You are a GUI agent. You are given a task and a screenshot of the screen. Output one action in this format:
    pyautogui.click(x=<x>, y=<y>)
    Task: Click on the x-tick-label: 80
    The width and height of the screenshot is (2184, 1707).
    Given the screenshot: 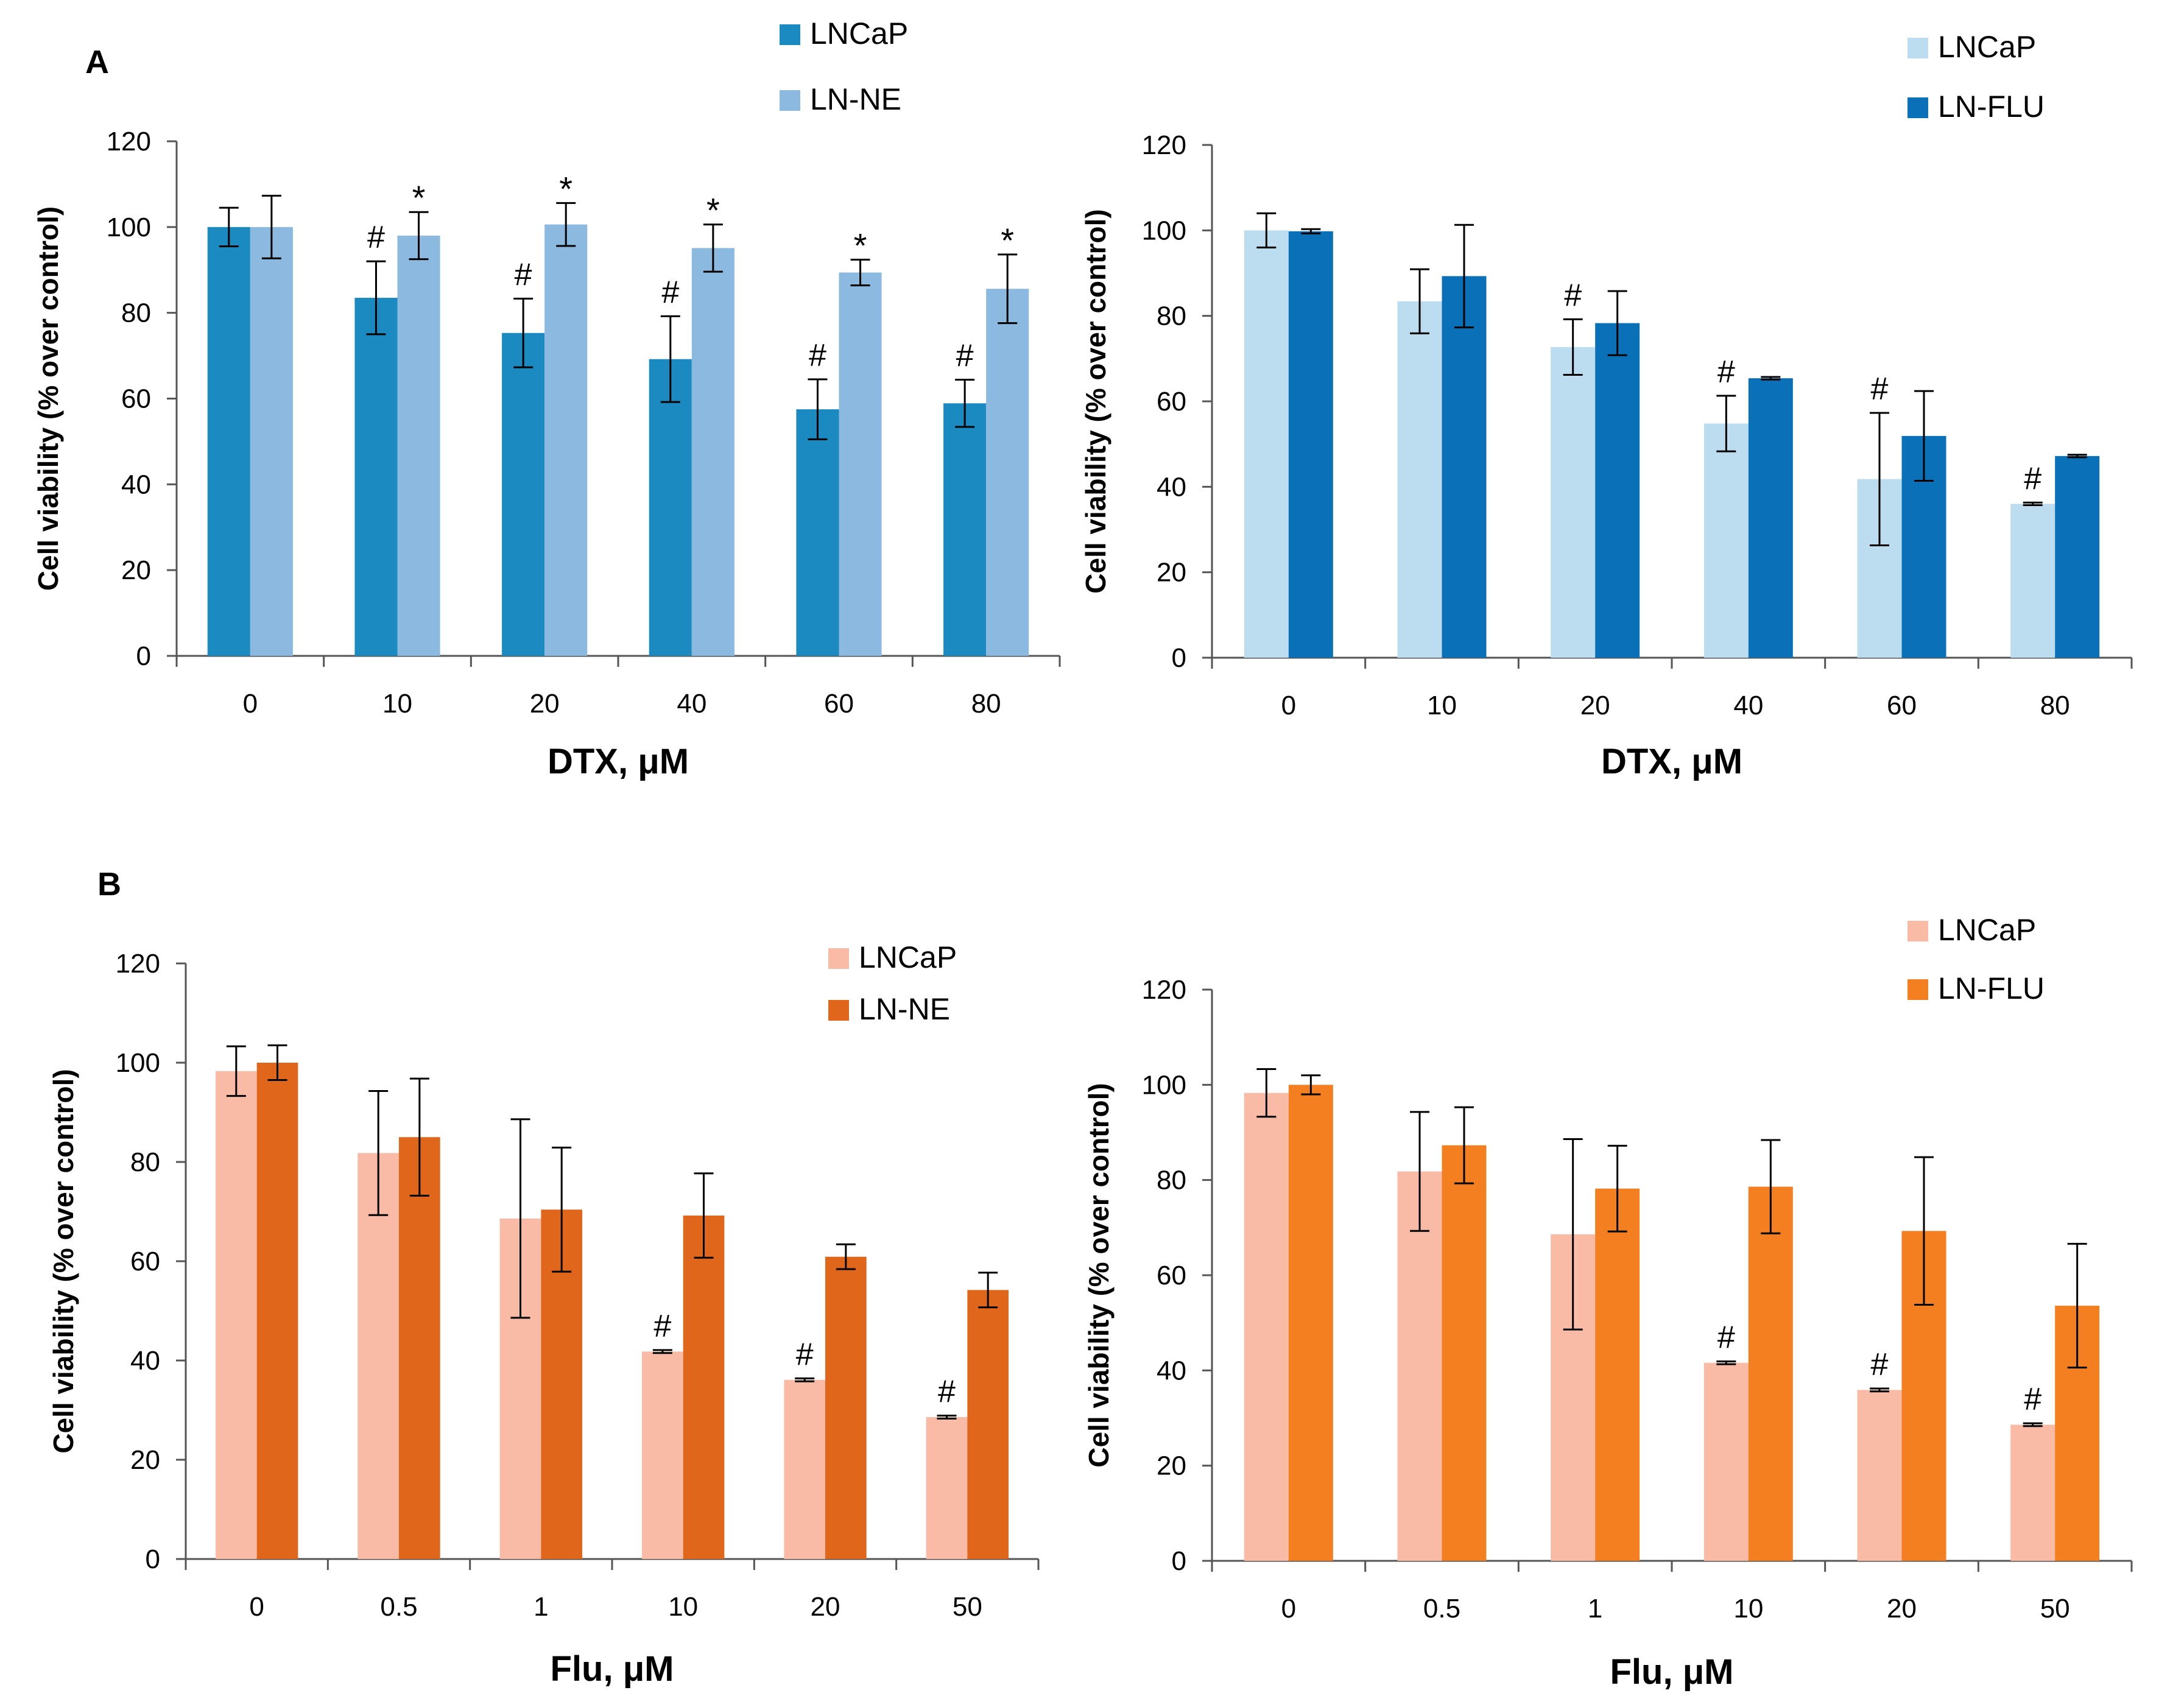 What is the action you would take?
    pyautogui.click(x=2055, y=706)
    